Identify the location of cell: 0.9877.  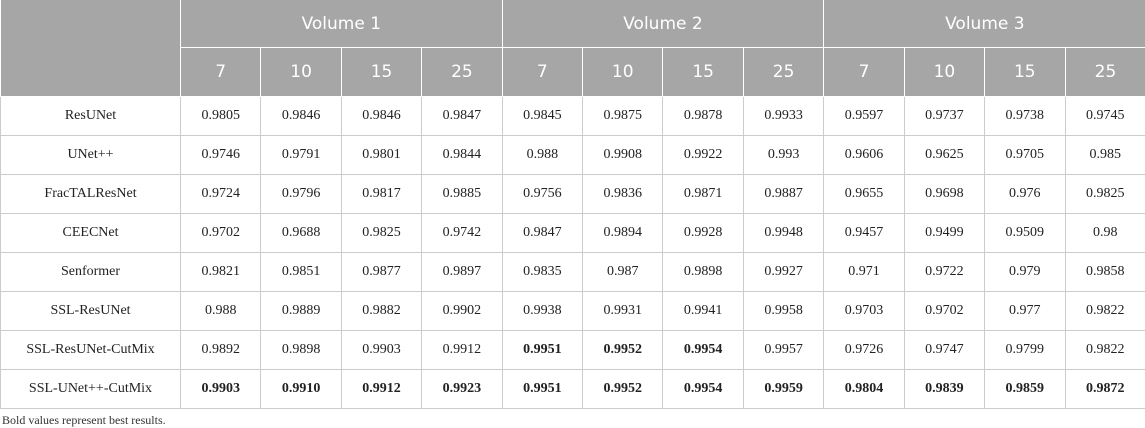
(381, 272).